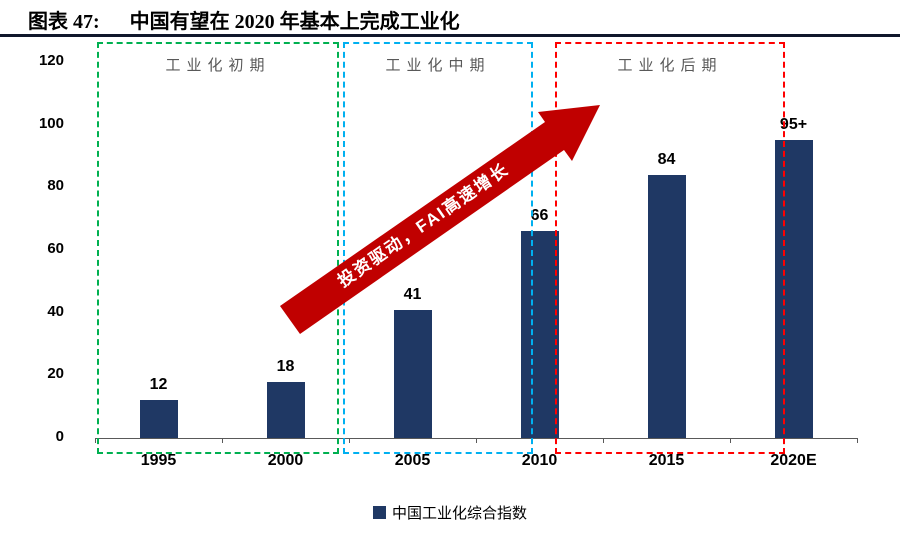  I want to click on bar-2020E, so click(793, 289).